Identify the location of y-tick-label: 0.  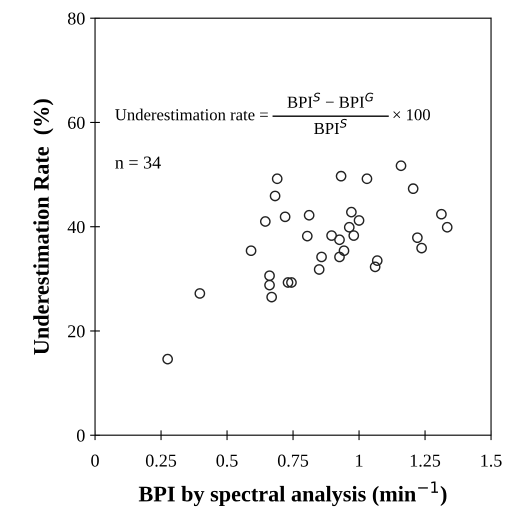
(80, 435).